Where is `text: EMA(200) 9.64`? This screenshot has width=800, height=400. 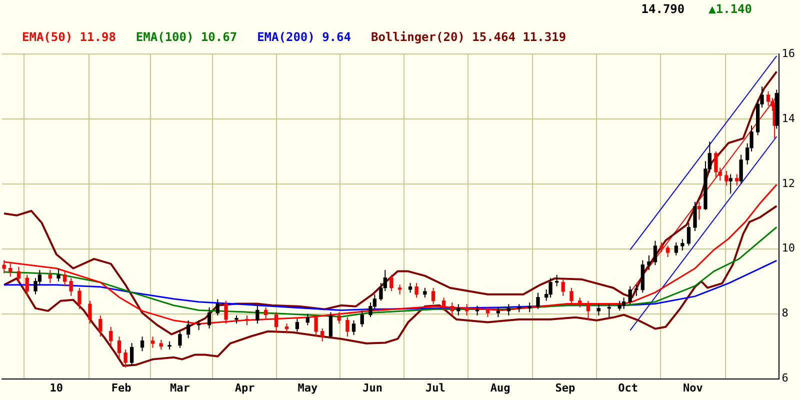
text: EMA(200) 9.64 is located at coordinates (304, 37).